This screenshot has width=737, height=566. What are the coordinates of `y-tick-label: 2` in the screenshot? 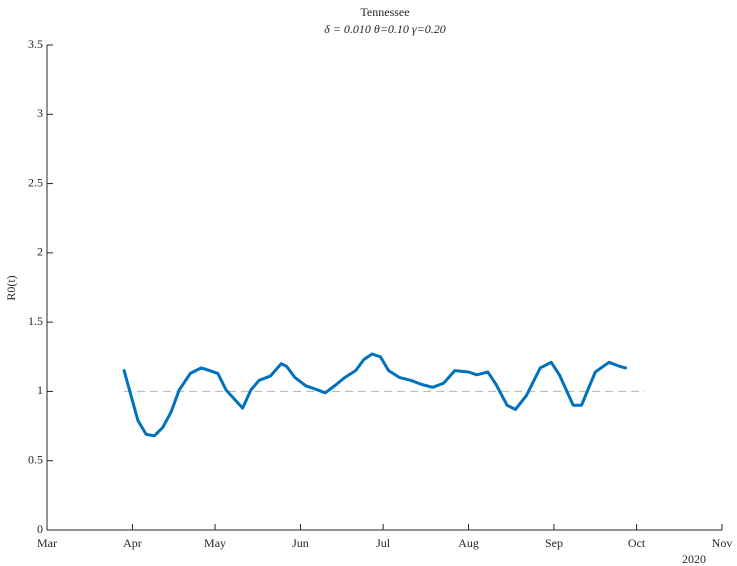 It's located at (40, 252).